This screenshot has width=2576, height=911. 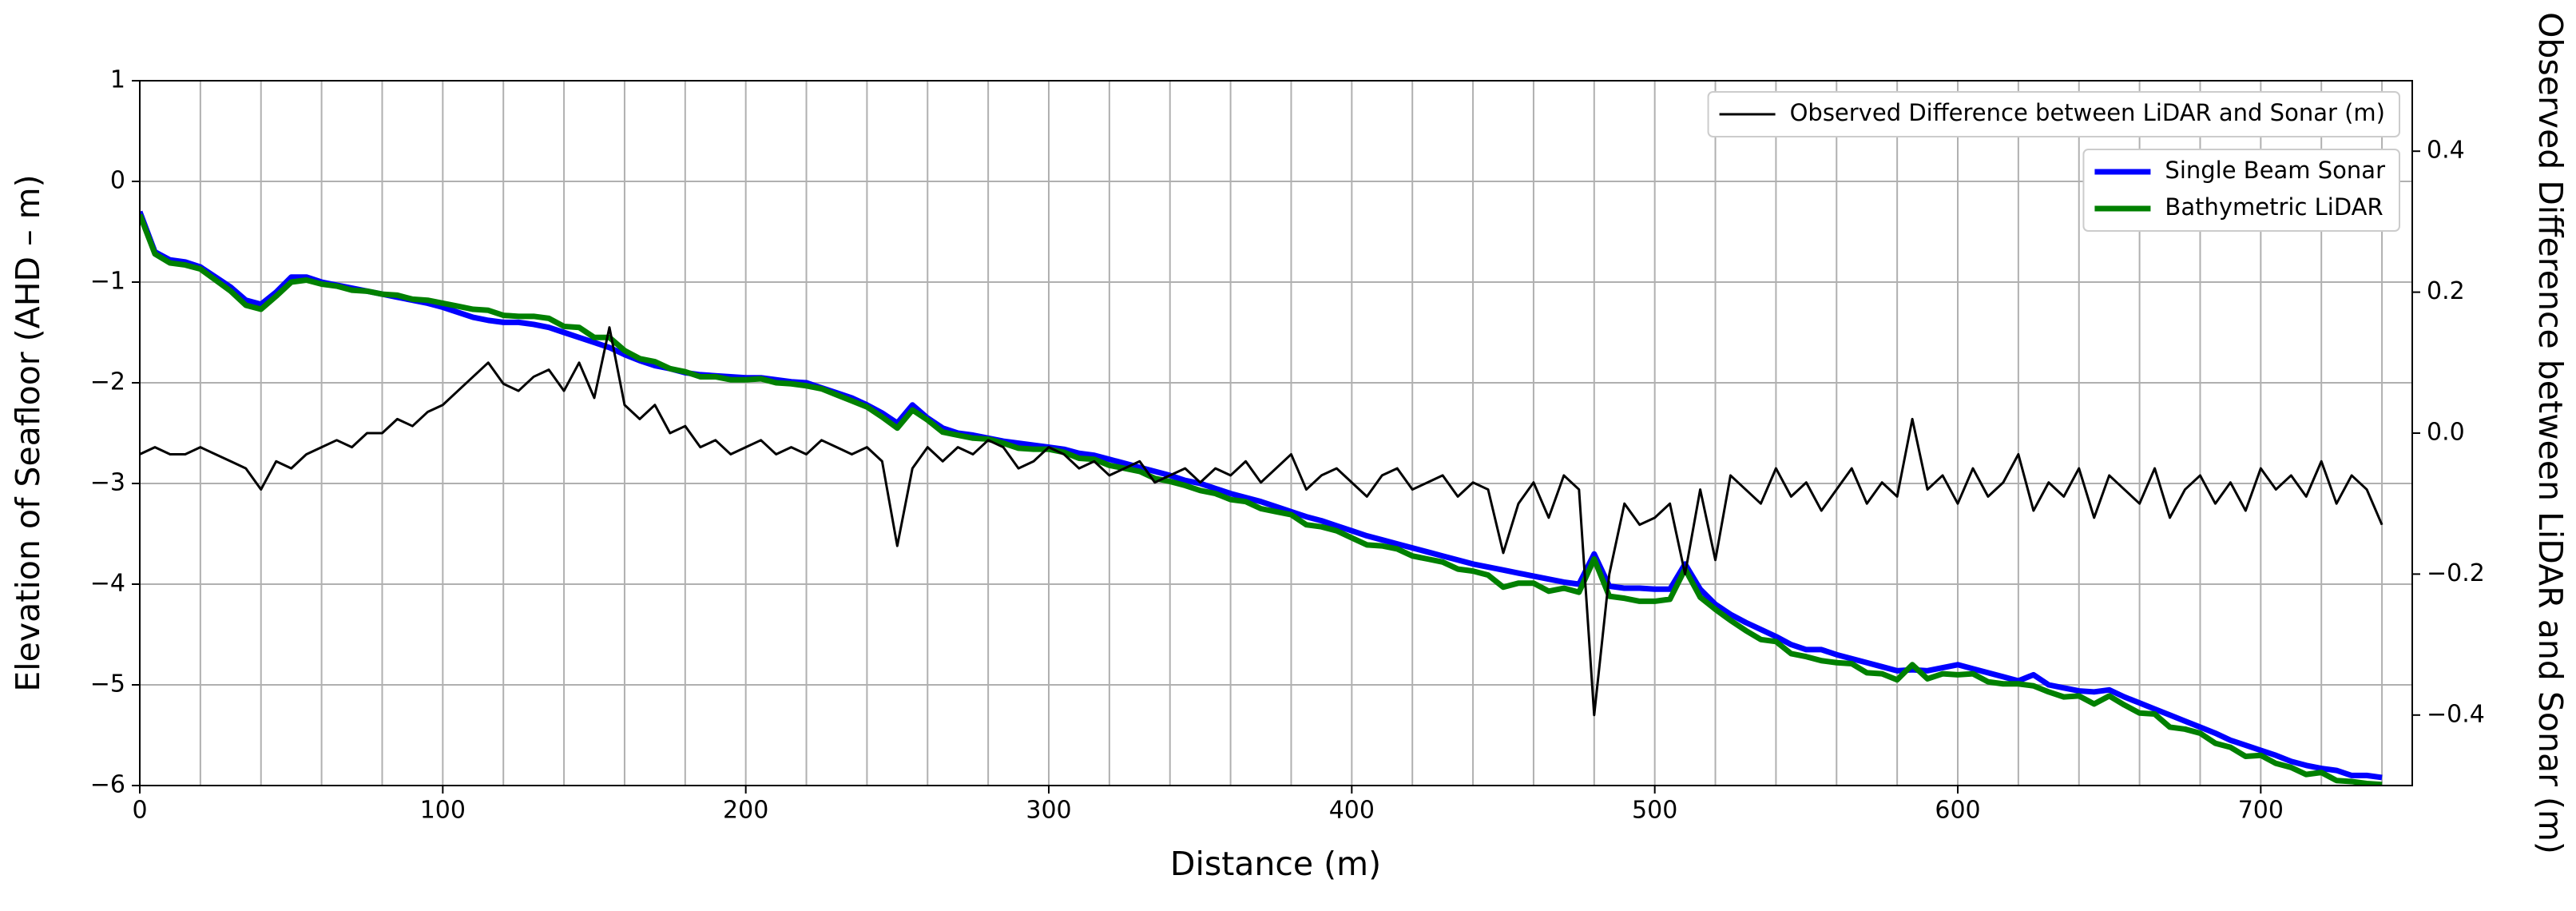 What do you see at coordinates (2446, 433) in the screenshot?
I see `y2-tick-label: 0.0` at bounding box center [2446, 433].